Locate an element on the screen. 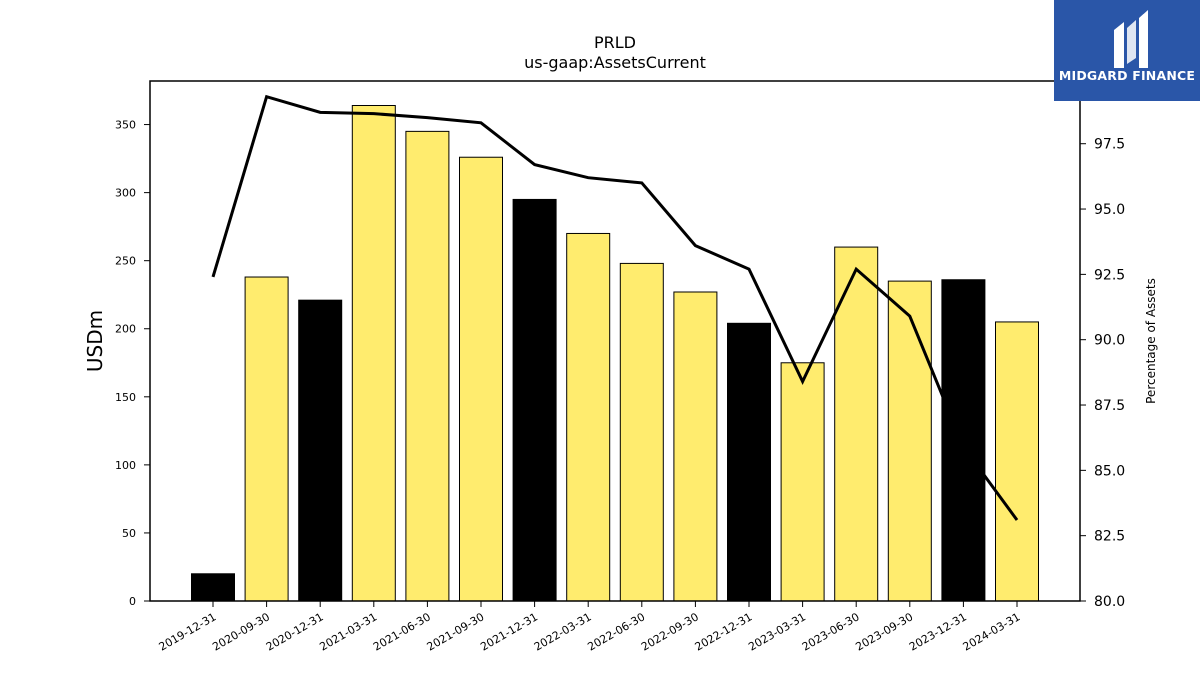  x-tick-label: 2021-09-30 is located at coordinates (456, 631).